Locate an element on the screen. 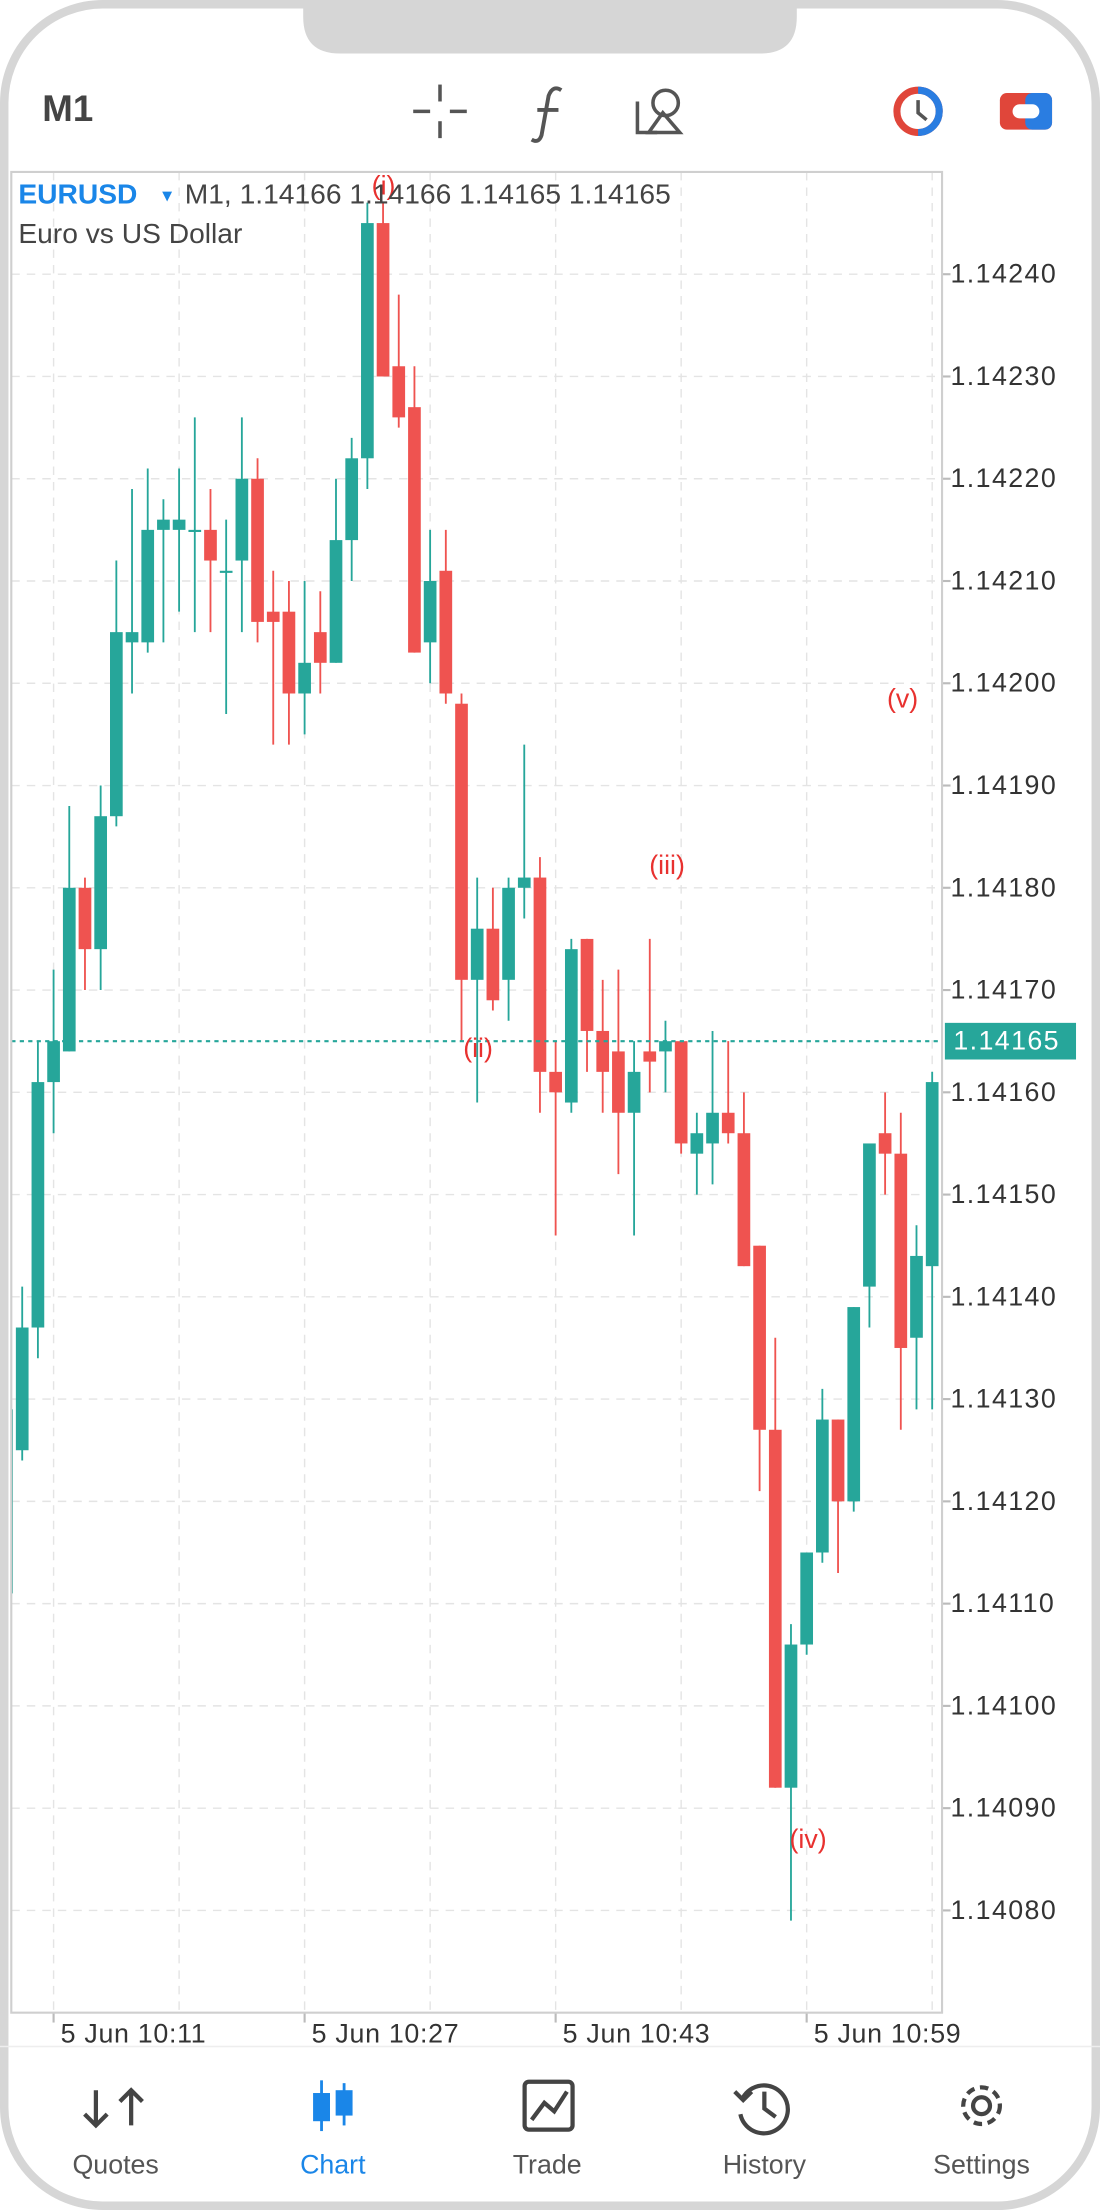  last-price-box is located at coordinates (1010, 1041).